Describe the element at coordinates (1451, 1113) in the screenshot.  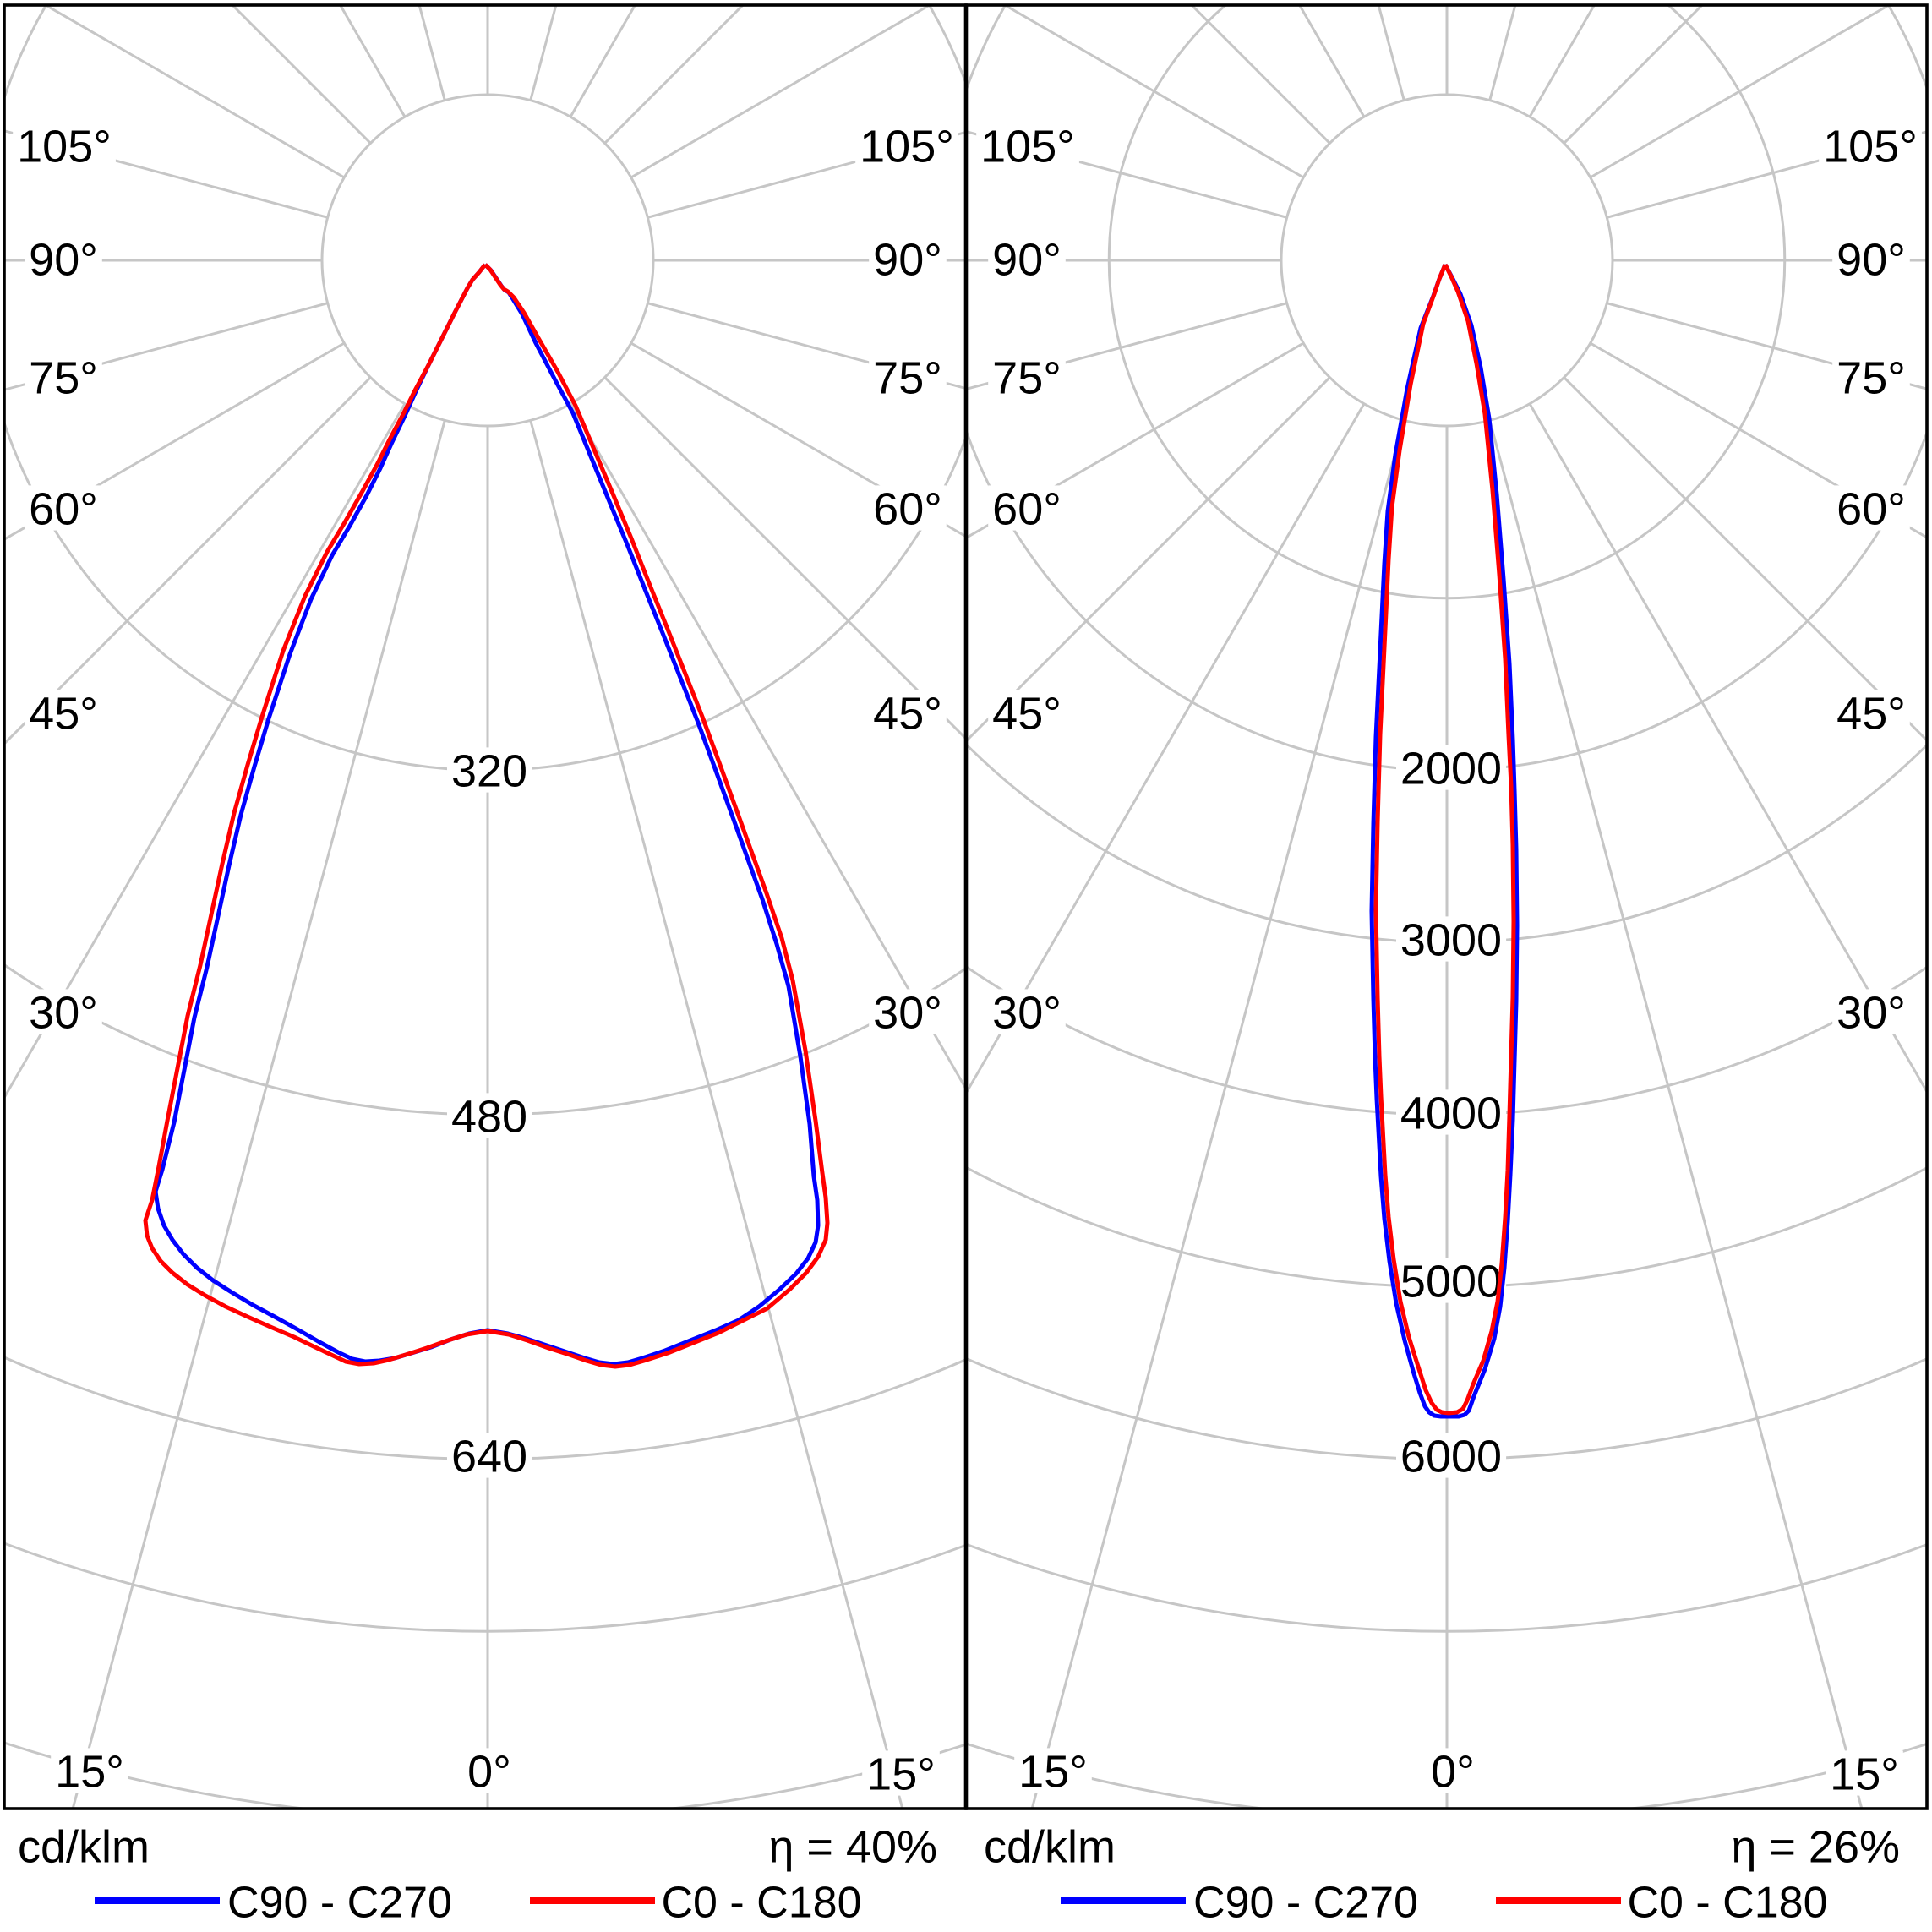
I see `svg-text: 4000` at that location.